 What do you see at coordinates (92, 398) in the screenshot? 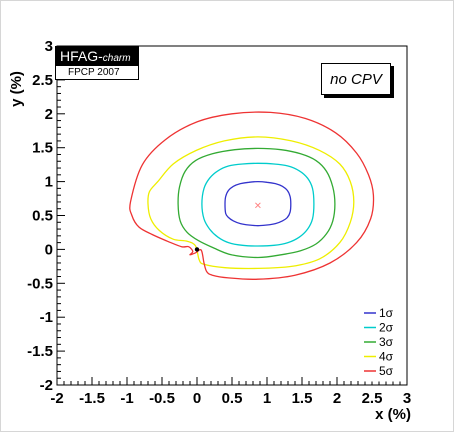
I see `x-tick-label: -1.5` at bounding box center [92, 398].